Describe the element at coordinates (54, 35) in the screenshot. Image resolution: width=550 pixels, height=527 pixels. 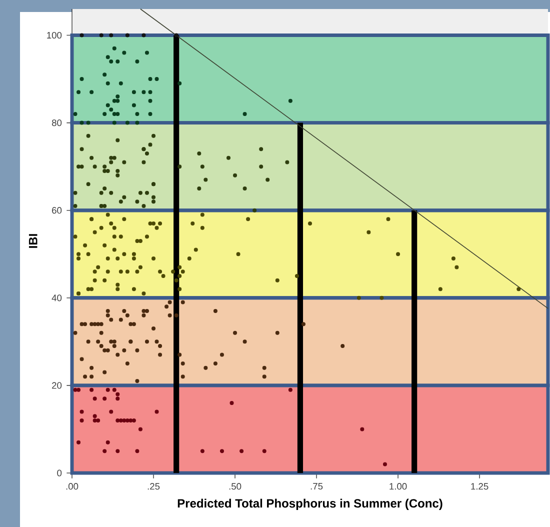
I see `y-tick-label: 100` at that location.